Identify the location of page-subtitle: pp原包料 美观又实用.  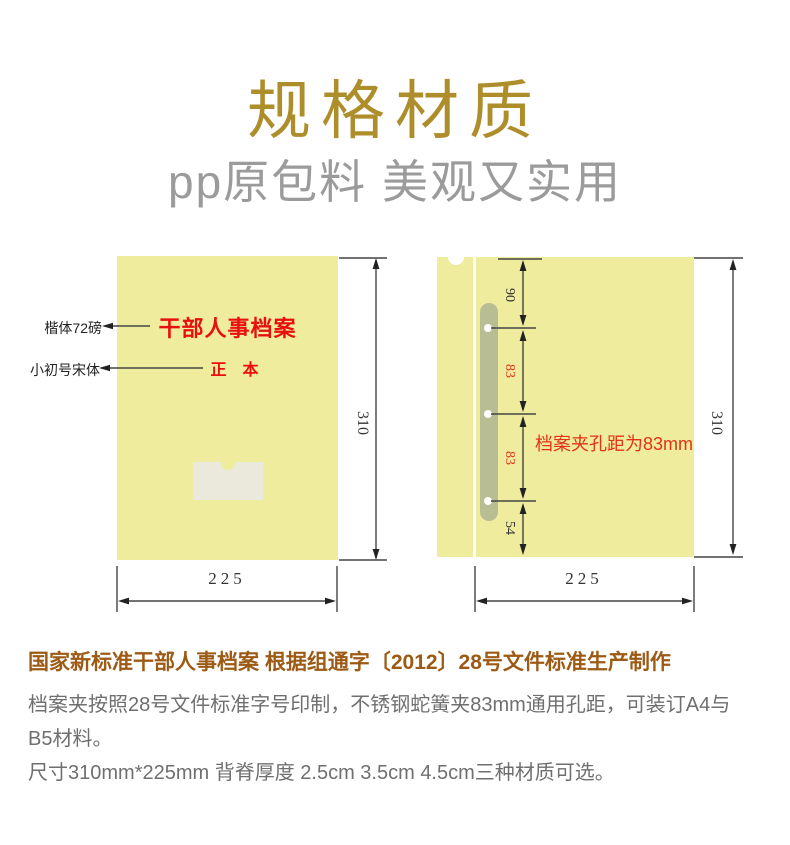
(395, 182).